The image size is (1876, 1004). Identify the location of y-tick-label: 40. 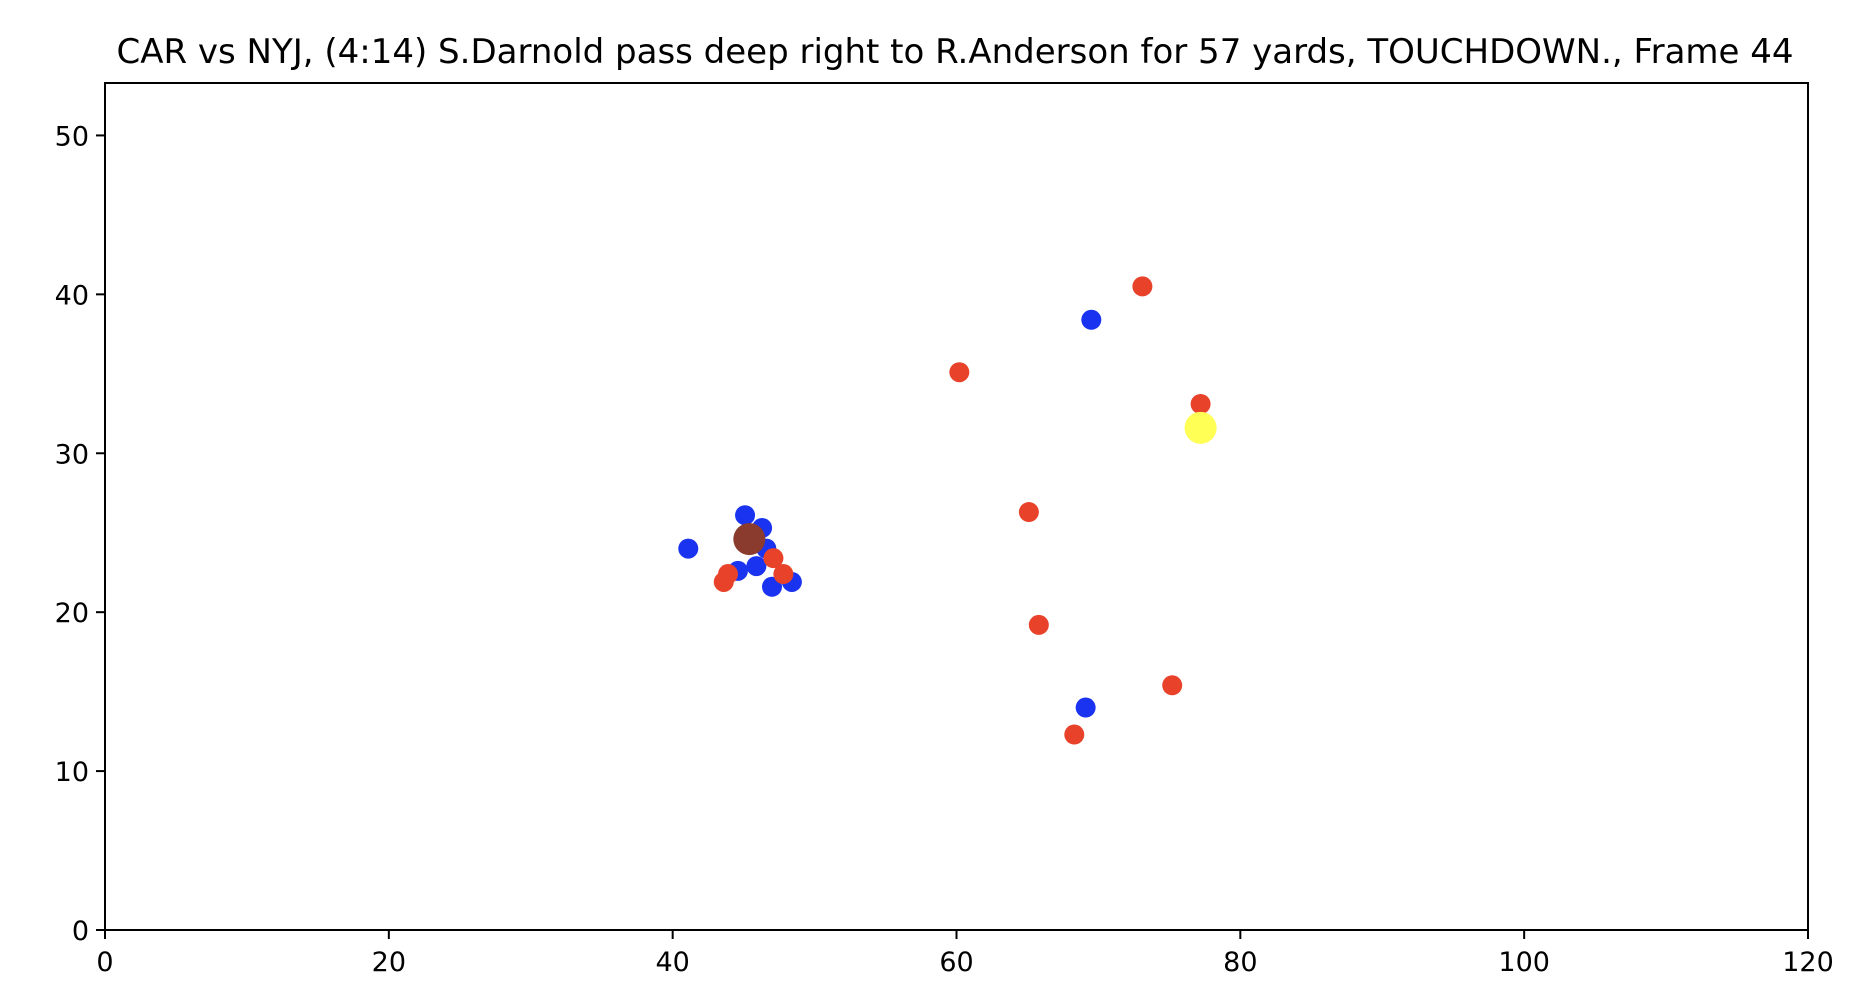
(72, 295).